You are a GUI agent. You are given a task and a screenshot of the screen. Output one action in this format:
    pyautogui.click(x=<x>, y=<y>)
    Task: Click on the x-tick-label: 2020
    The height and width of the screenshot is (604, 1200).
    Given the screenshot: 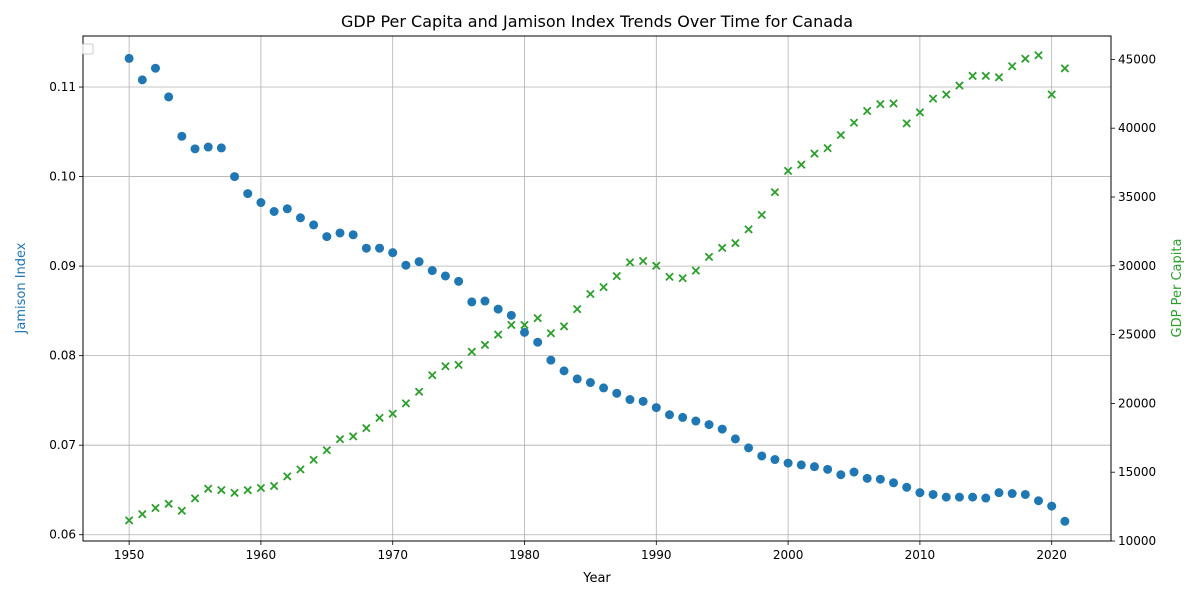 What is the action you would take?
    pyautogui.click(x=1051, y=555)
    